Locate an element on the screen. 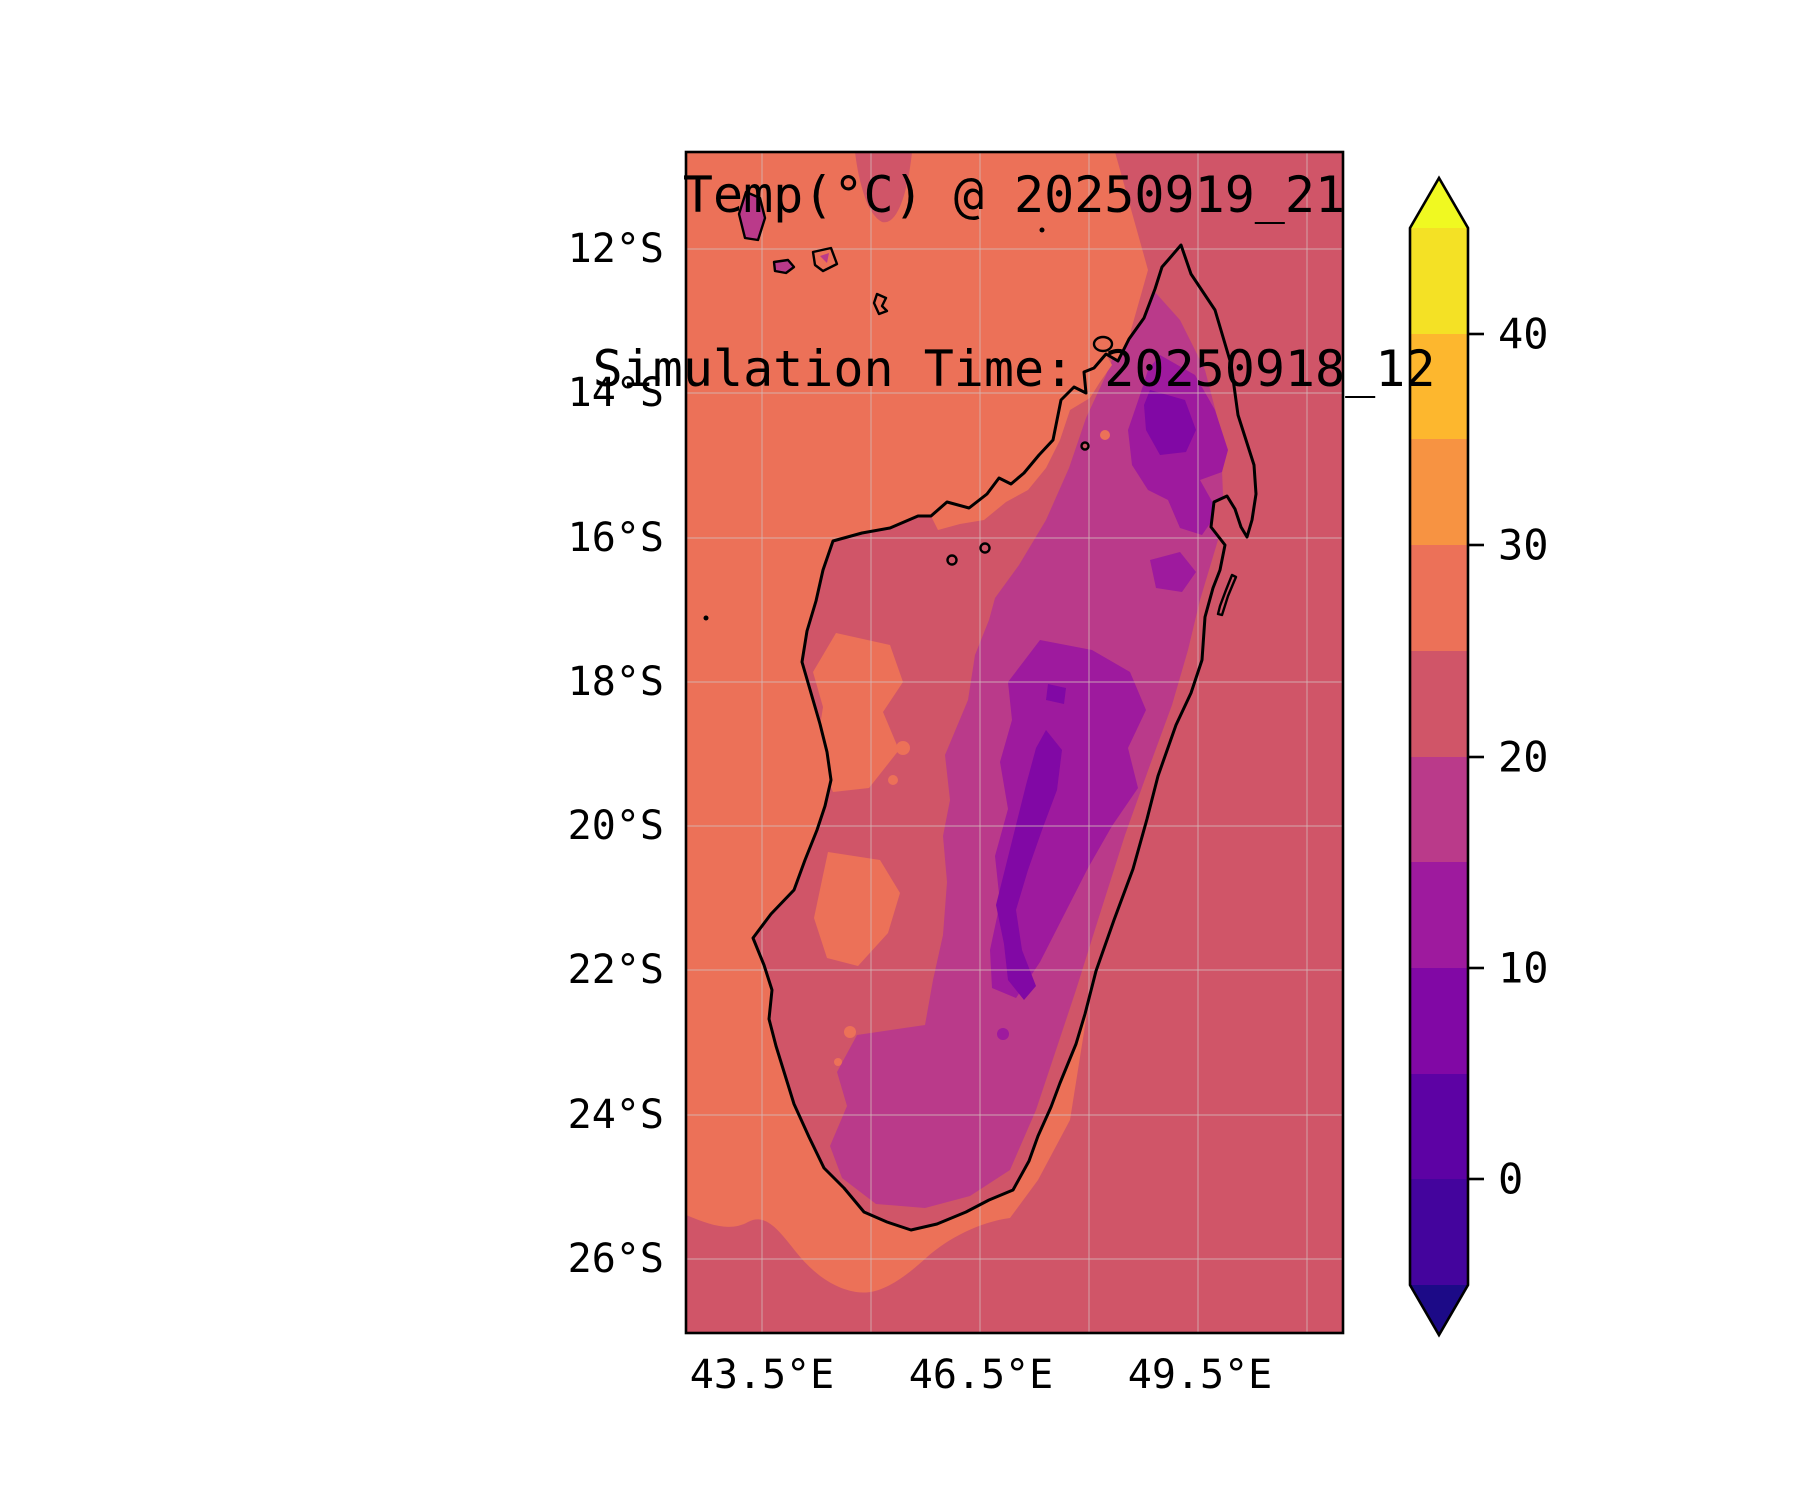 Image resolution: width=1800 pixels, height=1500 pixels. lon-tick-49-5e: 49.5°E is located at coordinates (1200, 1375).